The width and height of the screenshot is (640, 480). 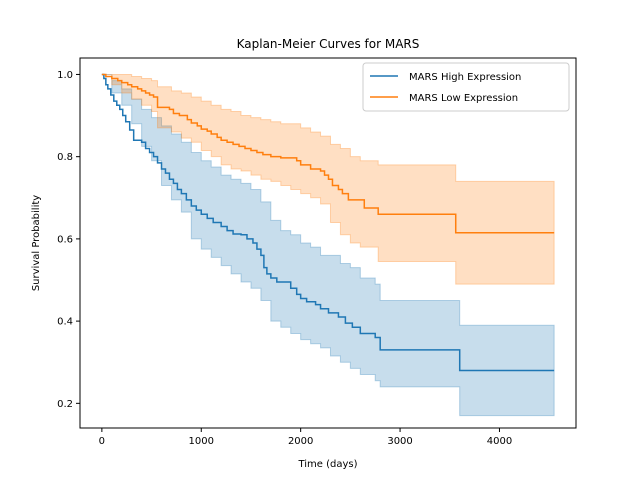 I want to click on legend: MARS High Expression MARS Low Expression, so click(x=466, y=87).